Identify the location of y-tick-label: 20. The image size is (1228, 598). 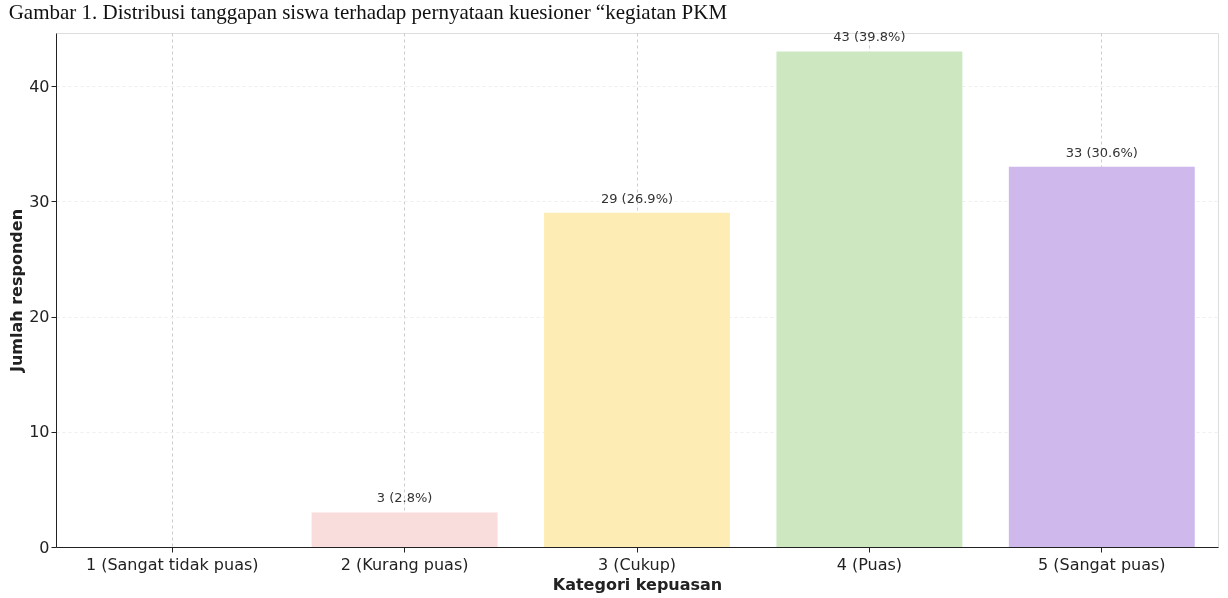
(39, 317).